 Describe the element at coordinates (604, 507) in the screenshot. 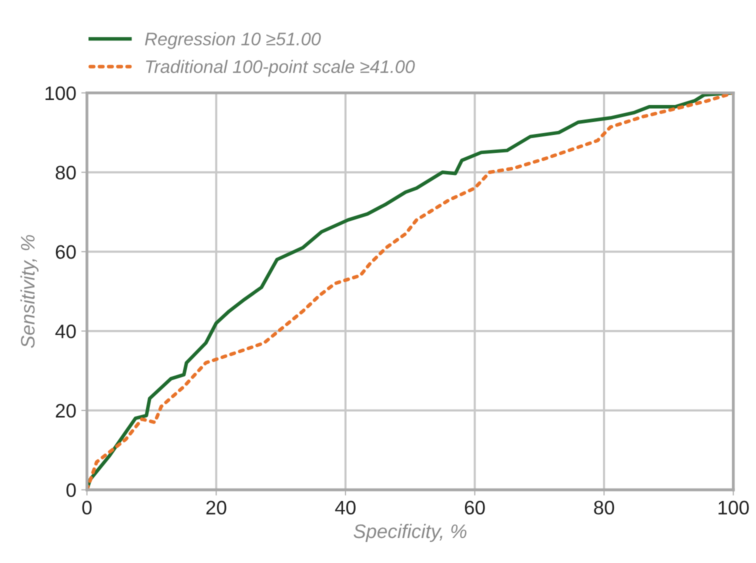

I see `x-tick-label: 80` at that location.